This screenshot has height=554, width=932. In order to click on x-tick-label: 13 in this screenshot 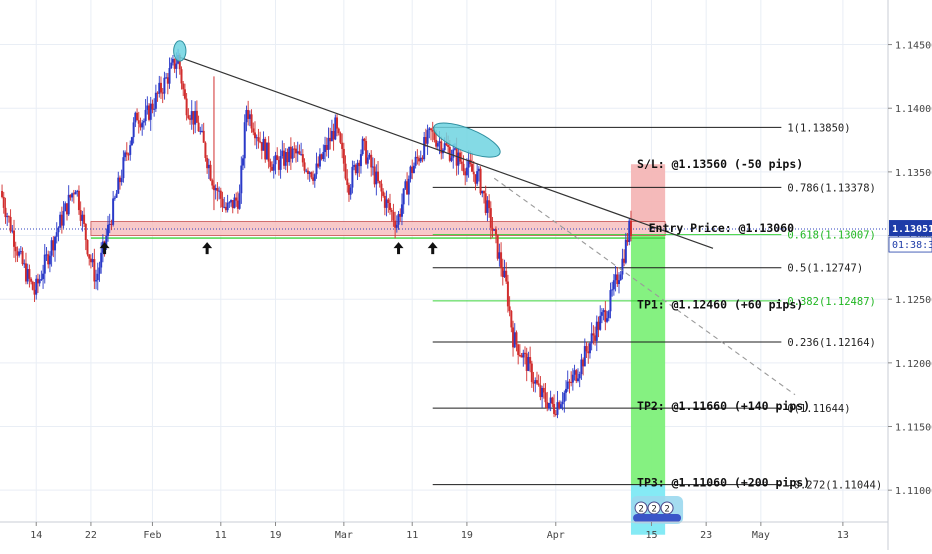, I will do `click(843, 535)`.